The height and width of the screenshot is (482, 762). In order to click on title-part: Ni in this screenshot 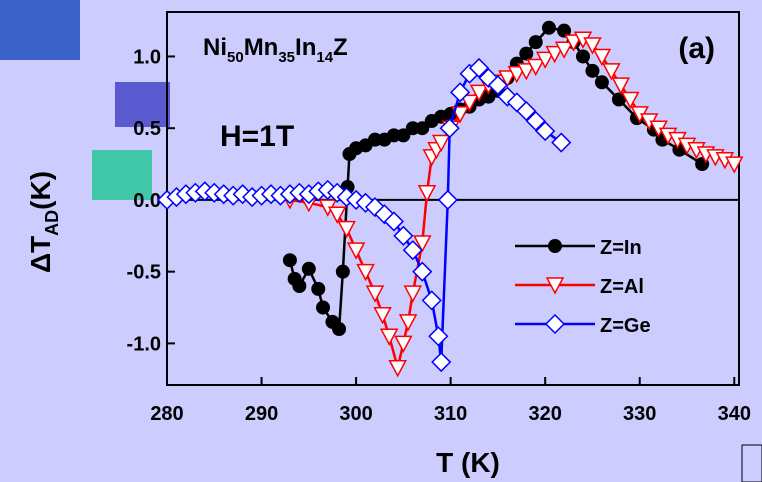, I will do `click(215, 47)`.